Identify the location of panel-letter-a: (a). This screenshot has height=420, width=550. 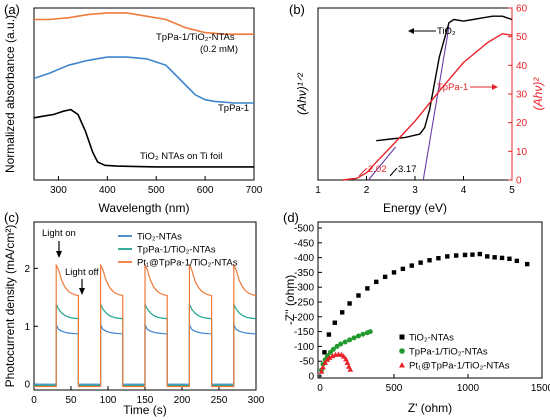
(12, 9).